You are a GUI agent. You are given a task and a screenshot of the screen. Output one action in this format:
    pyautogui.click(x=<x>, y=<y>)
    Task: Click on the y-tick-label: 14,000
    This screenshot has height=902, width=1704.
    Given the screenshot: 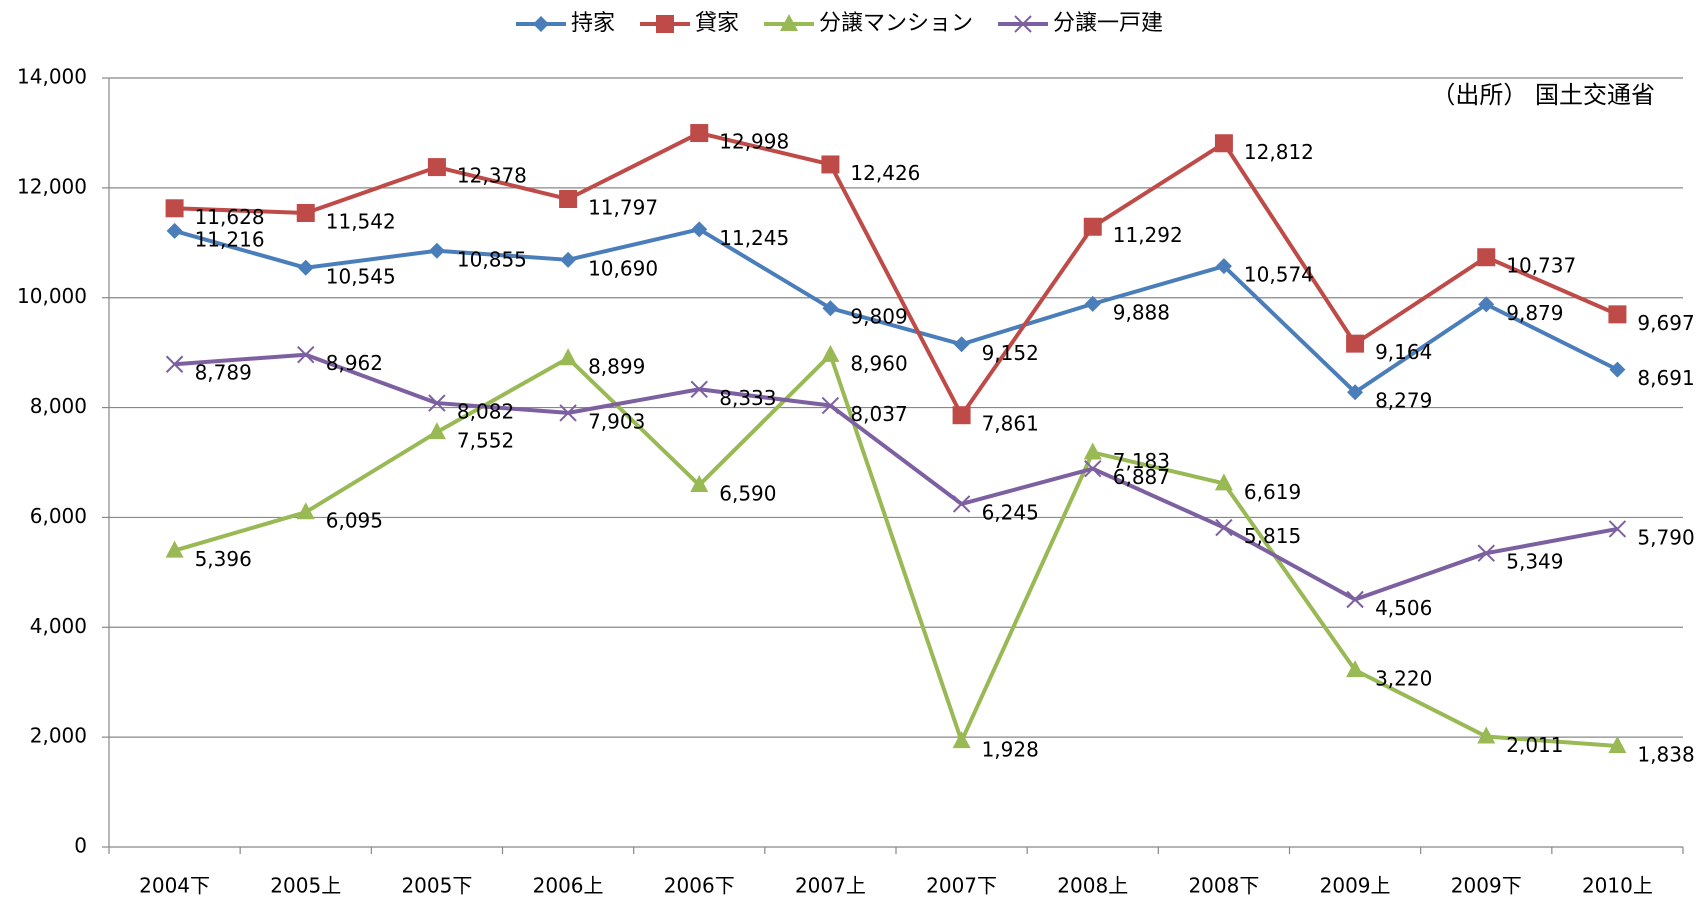 What is the action you would take?
    pyautogui.click(x=52, y=77)
    